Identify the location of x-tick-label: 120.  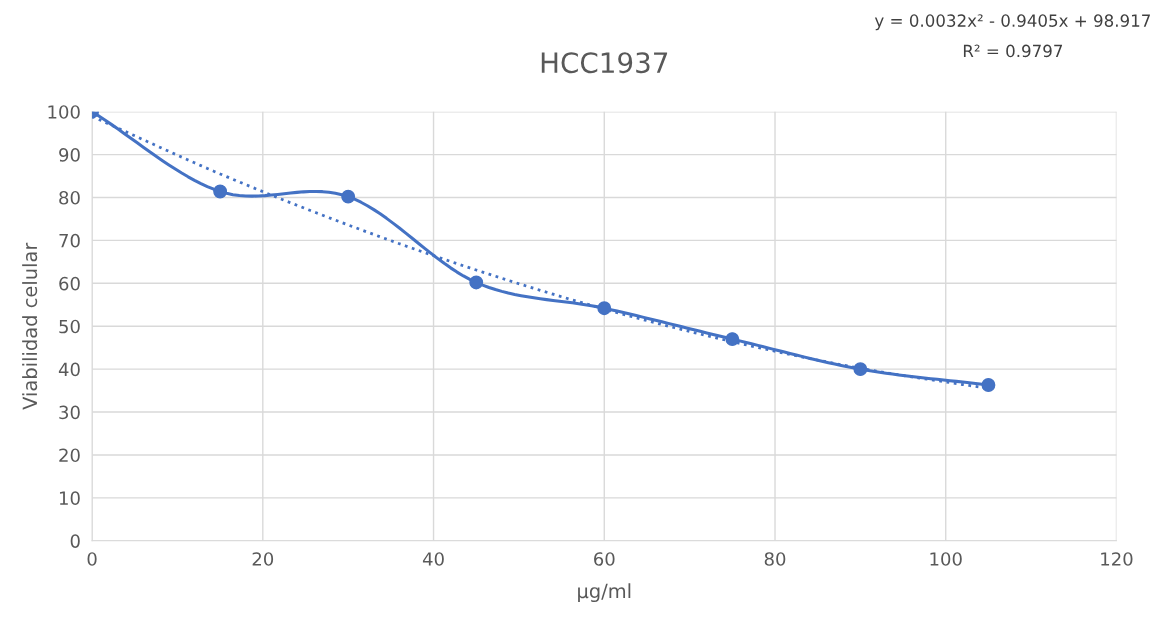
(1117, 559).